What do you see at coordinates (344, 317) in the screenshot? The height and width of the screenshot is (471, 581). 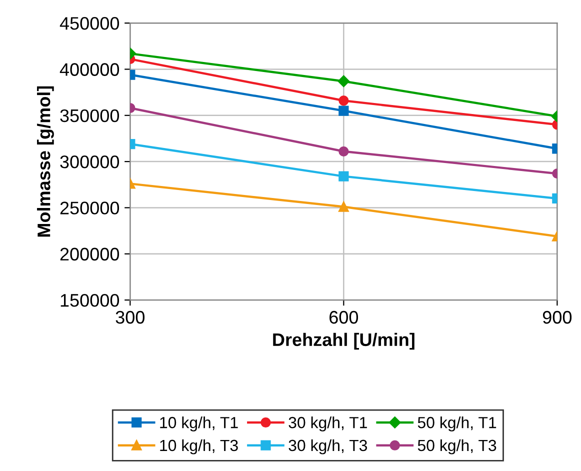 I see `x-tick-label: 600` at bounding box center [344, 317].